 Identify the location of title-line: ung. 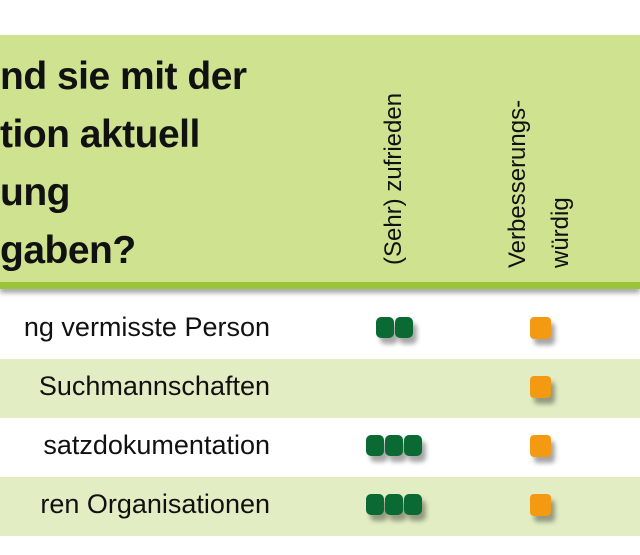
(35, 192).